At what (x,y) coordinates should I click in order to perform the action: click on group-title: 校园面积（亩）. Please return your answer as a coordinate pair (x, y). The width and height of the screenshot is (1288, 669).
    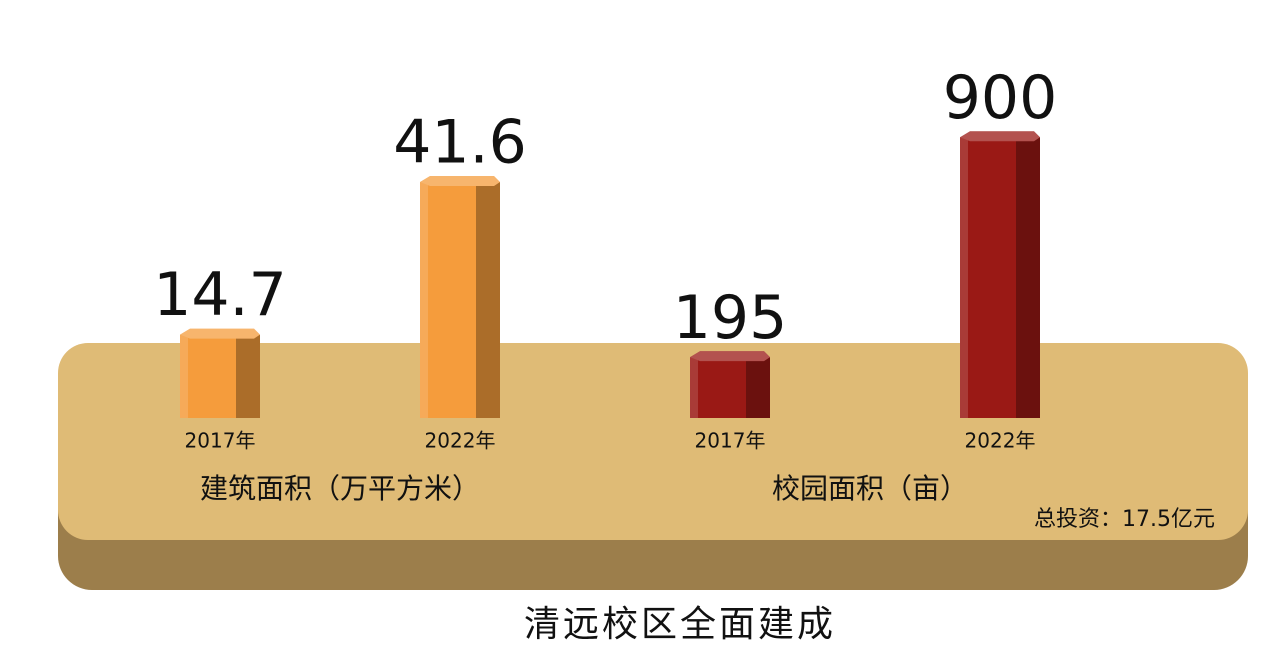
    Looking at the image, I should click on (870, 488).